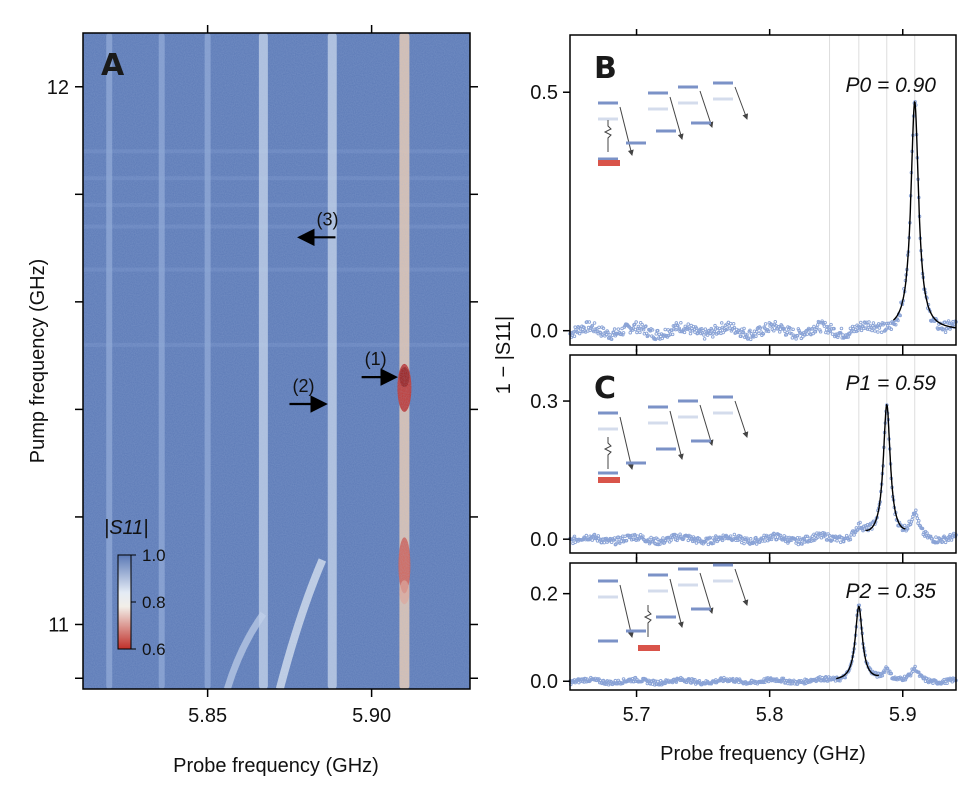 Image resolution: width=978 pixels, height=788 pixels. I want to click on y-axis-label-a: Pump frequency (GHz), so click(38, 361).